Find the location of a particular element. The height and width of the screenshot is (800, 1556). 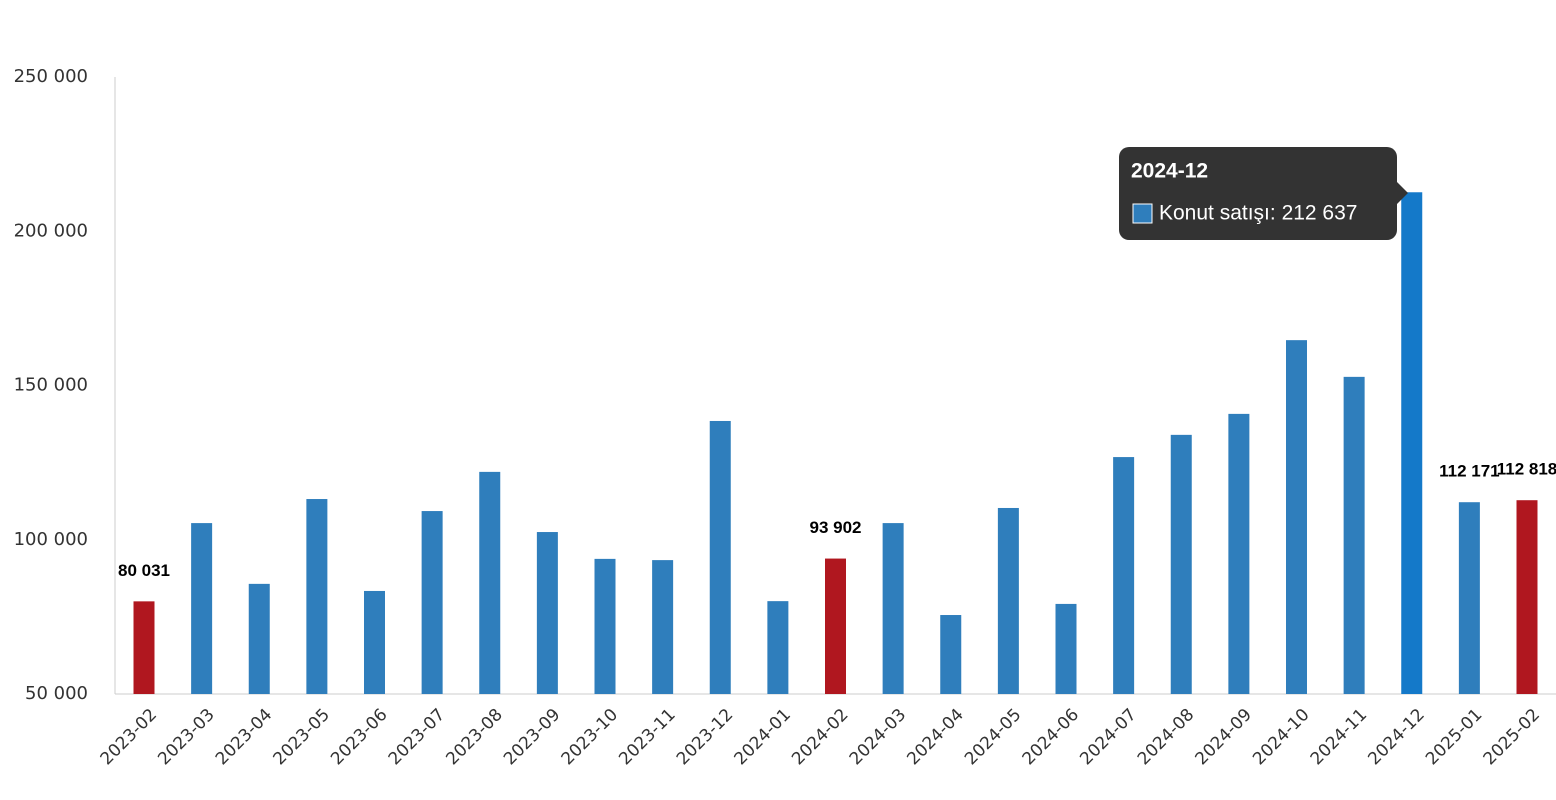

tooltip-swatch is located at coordinates (1142, 213).